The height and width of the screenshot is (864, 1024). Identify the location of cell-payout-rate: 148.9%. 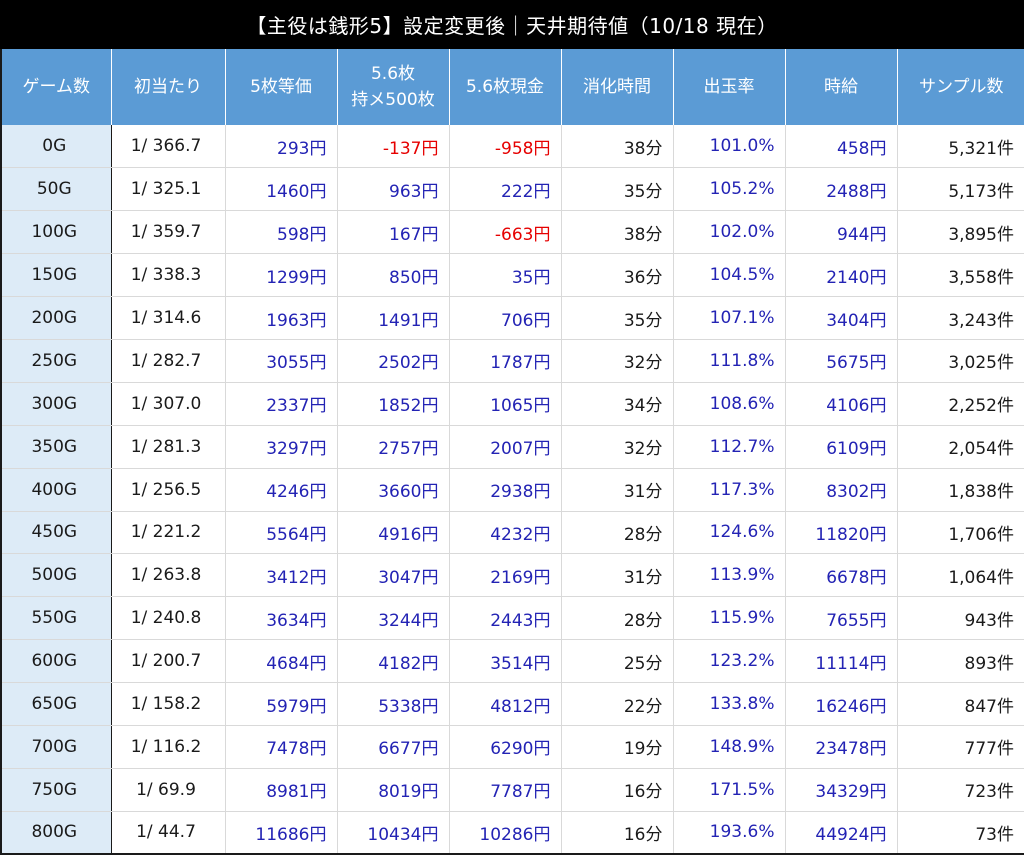
(729, 747).